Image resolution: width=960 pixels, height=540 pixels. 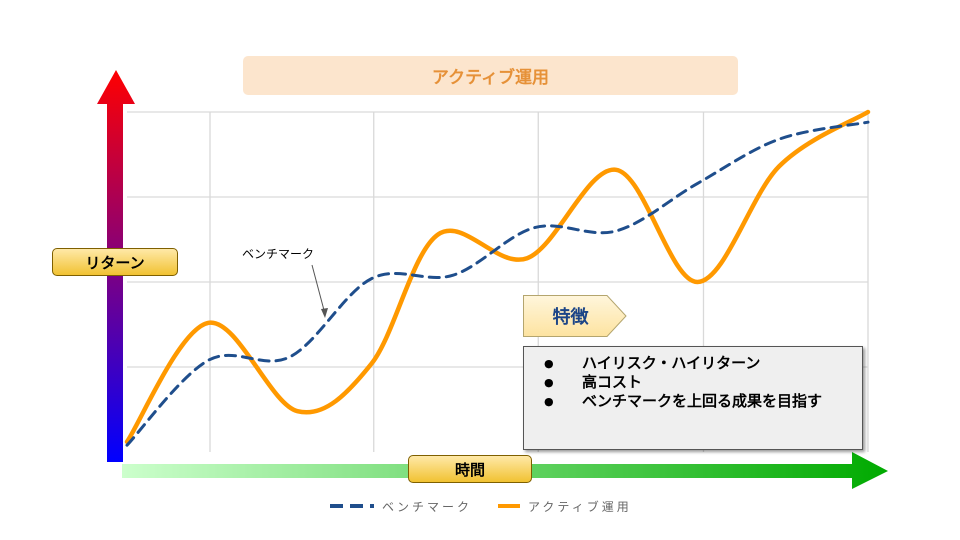 I want to click on return-label: リターン, so click(x=115, y=262).